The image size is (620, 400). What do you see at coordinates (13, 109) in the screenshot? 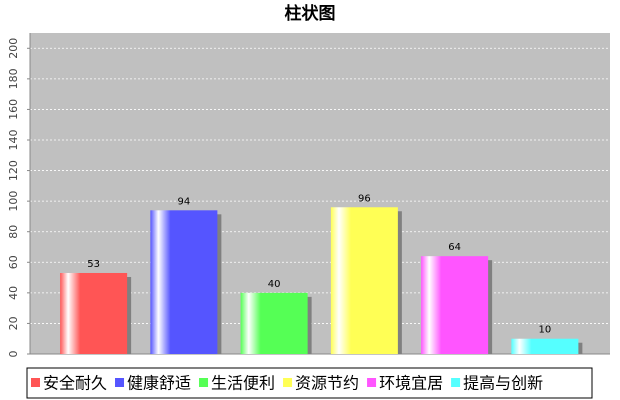
I see `y-tick-label: 160` at bounding box center [13, 109].